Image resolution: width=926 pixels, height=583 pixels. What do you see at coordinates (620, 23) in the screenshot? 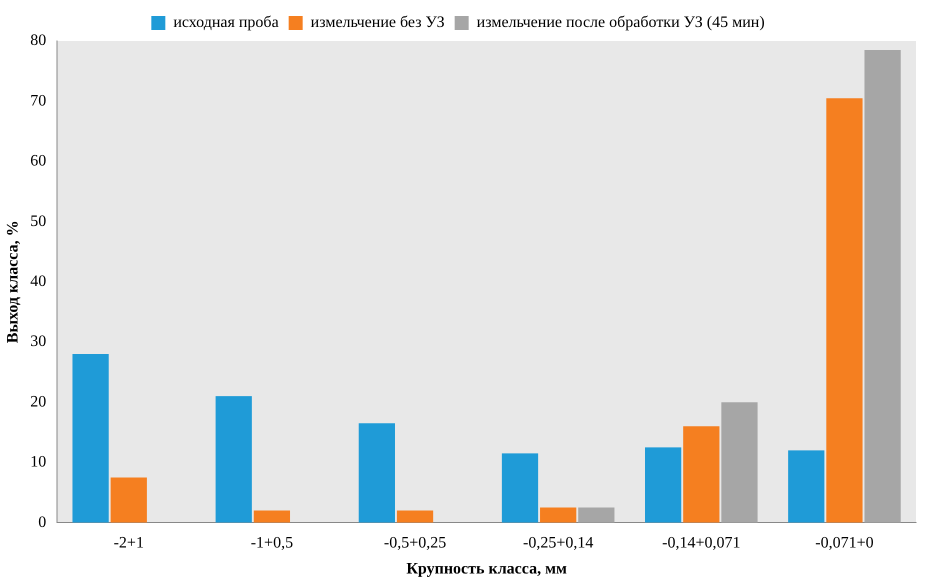
I see `legend-label: измельчение после обработки УЗ (45 мин)` at bounding box center [620, 23].